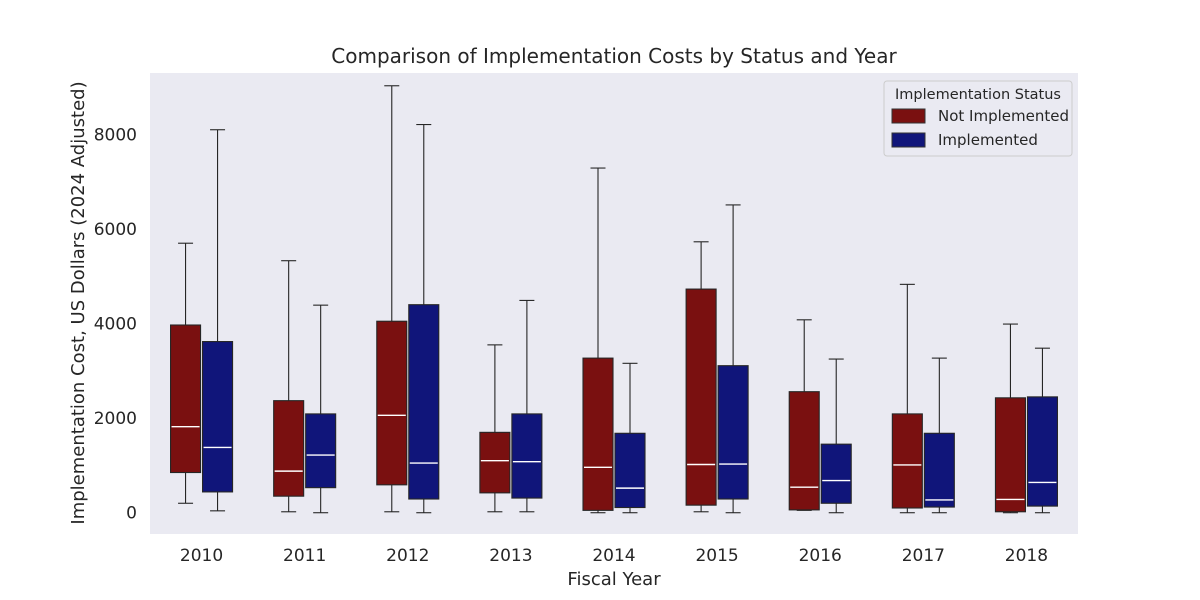  I want to click on legend-swatch-implemented, so click(908, 140).